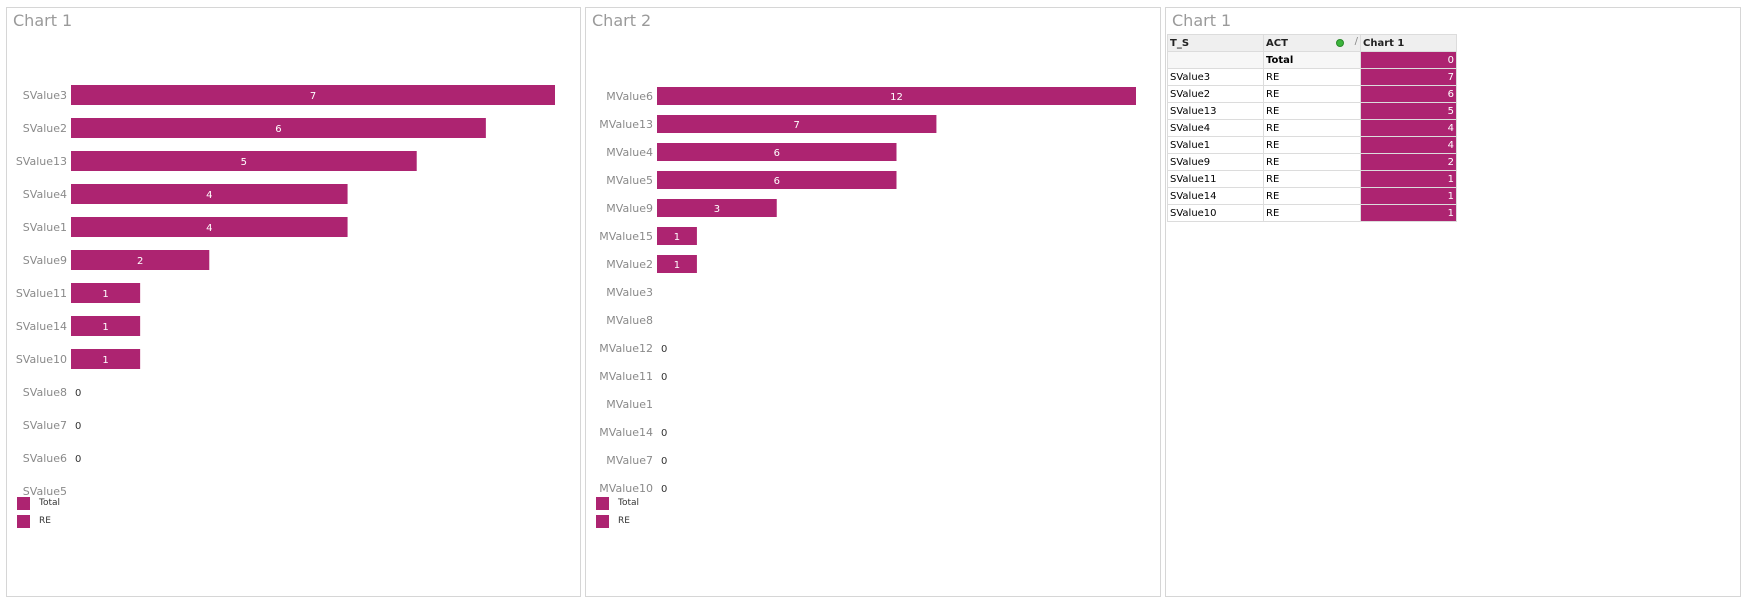 The height and width of the screenshot is (601, 1746). What do you see at coordinates (626, 236) in the screenshot?
I see `category-label: MValue15` at bounding box center [626, 236].